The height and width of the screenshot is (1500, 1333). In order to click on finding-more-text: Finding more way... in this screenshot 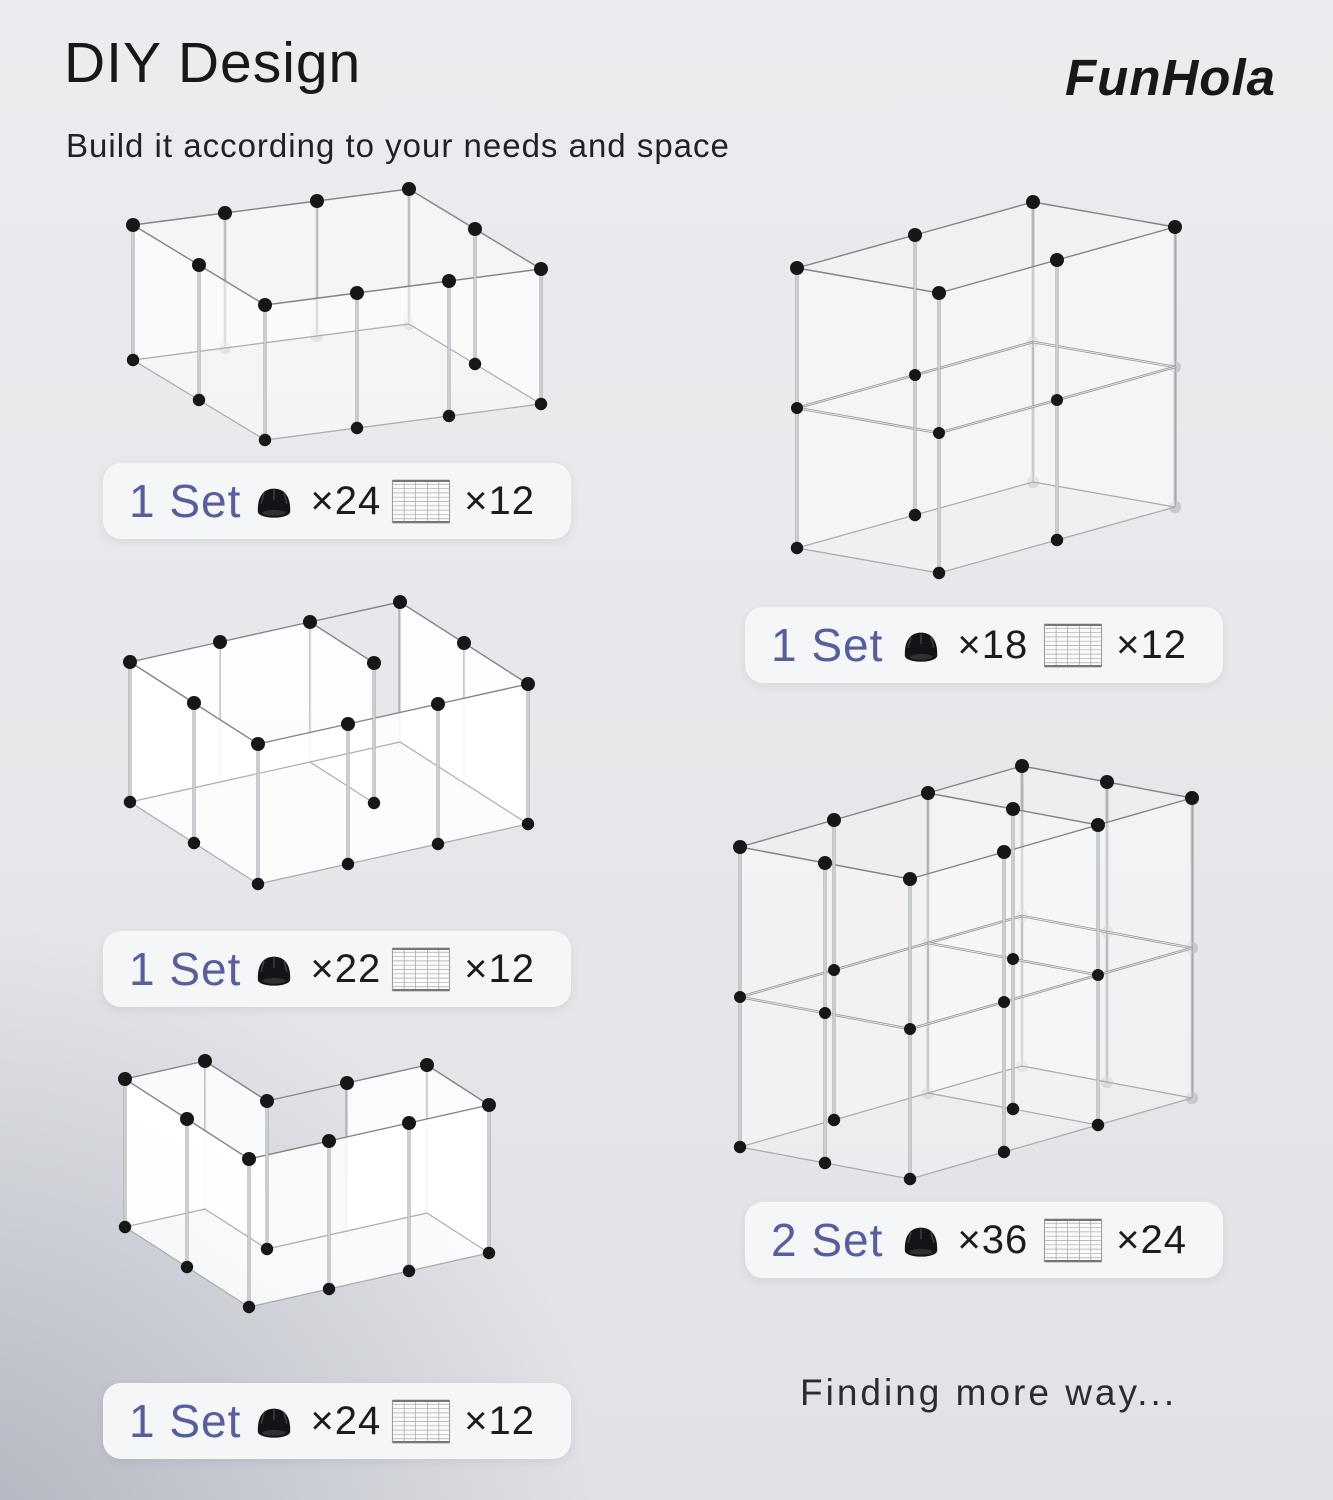, I will do `click(989, 1392)`.